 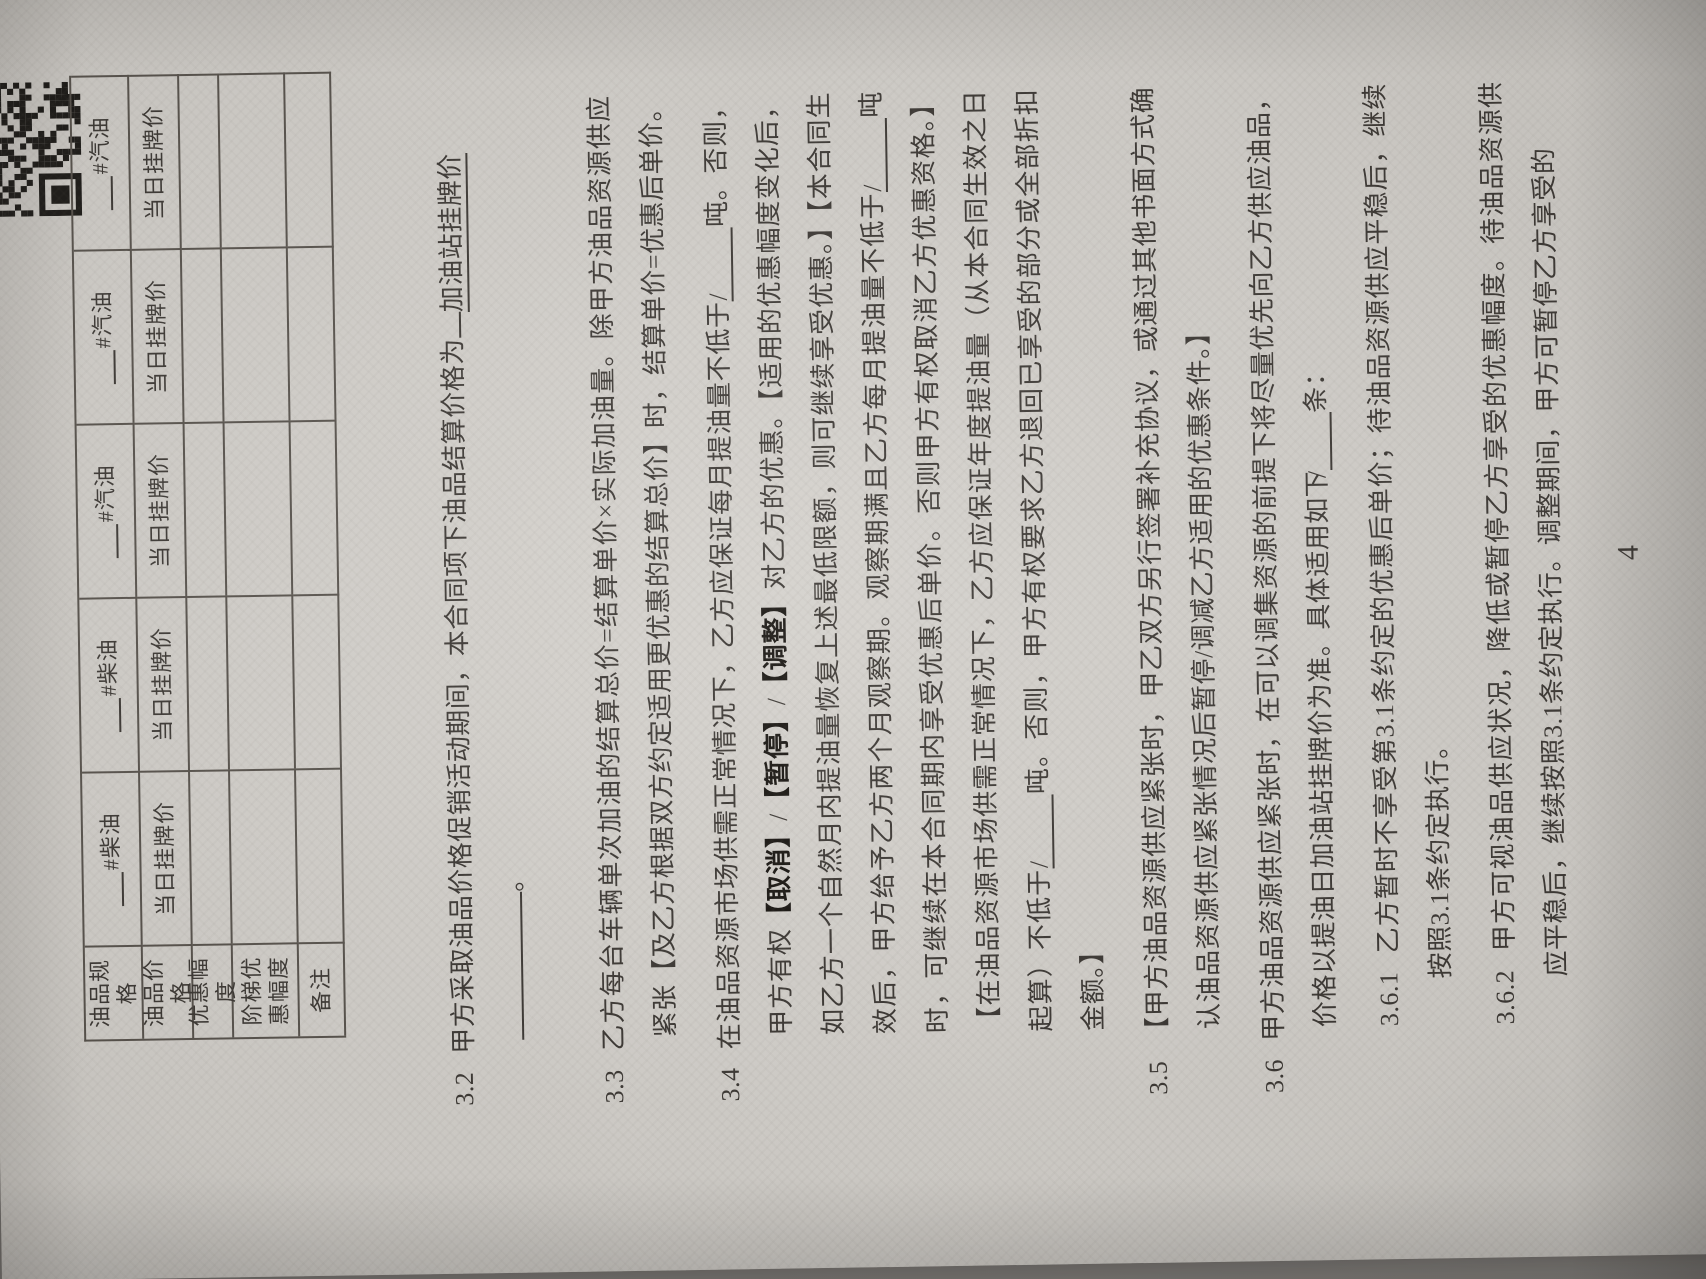 What do you see at coordinates (464, 1088) in the screenshot?
I see `section-number: 3.2` at bounding box center [464, 1088].